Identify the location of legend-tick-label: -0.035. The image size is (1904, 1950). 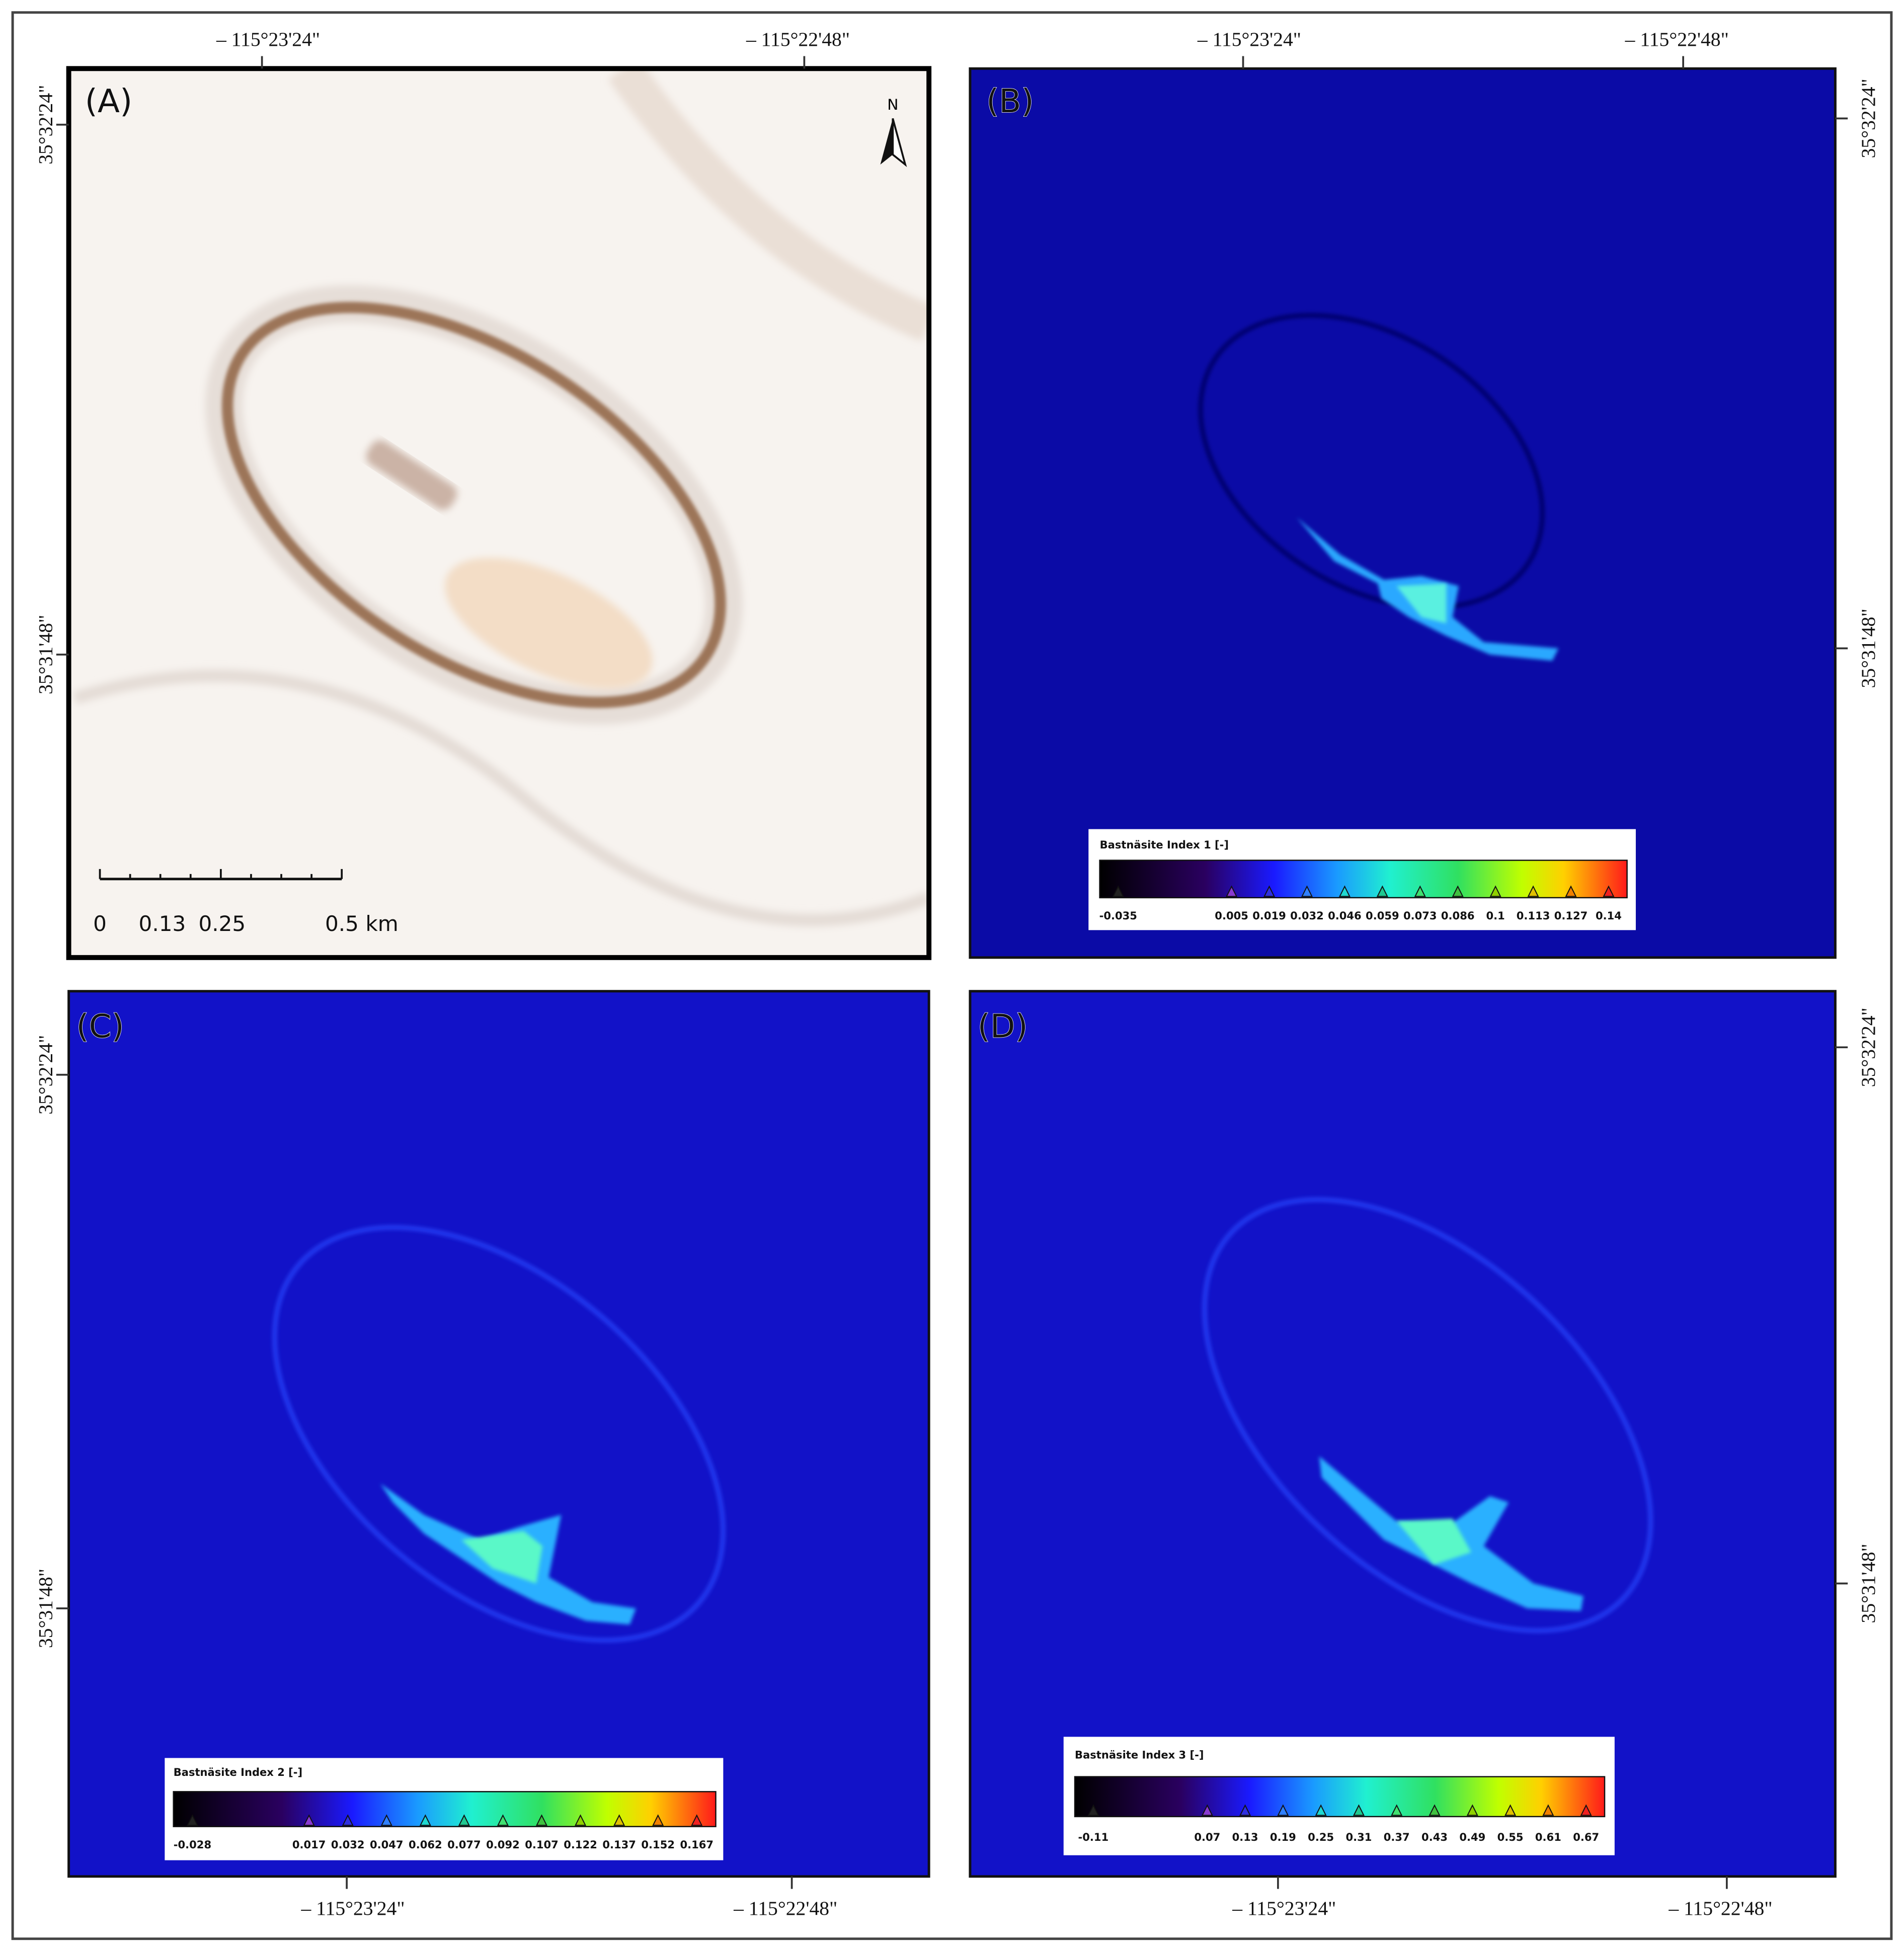
(1118, 915).